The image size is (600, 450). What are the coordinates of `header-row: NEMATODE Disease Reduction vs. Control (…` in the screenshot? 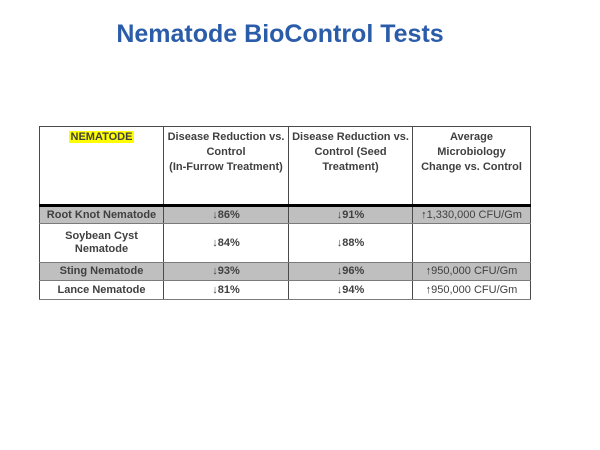 It's located at (285, 166).